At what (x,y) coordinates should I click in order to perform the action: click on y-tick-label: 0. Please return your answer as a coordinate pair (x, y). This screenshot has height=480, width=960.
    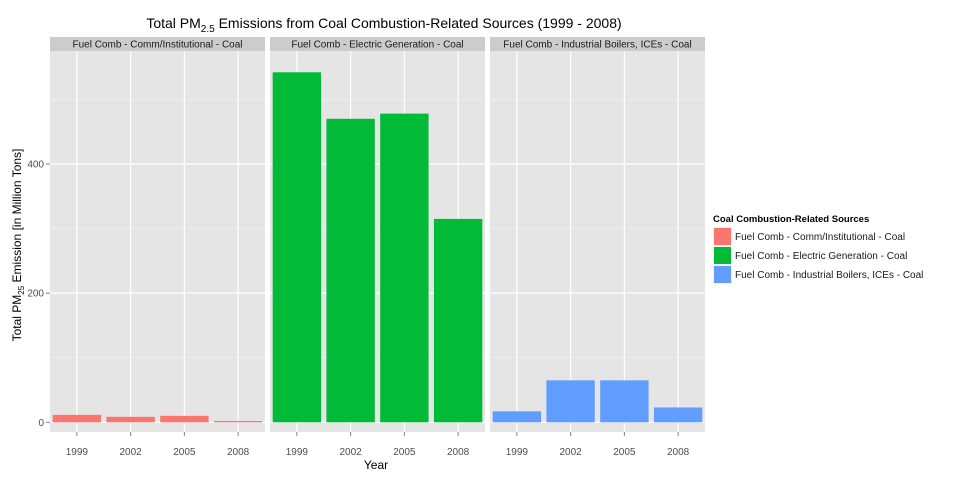
    Looking at the image, I should click on (41, 423).